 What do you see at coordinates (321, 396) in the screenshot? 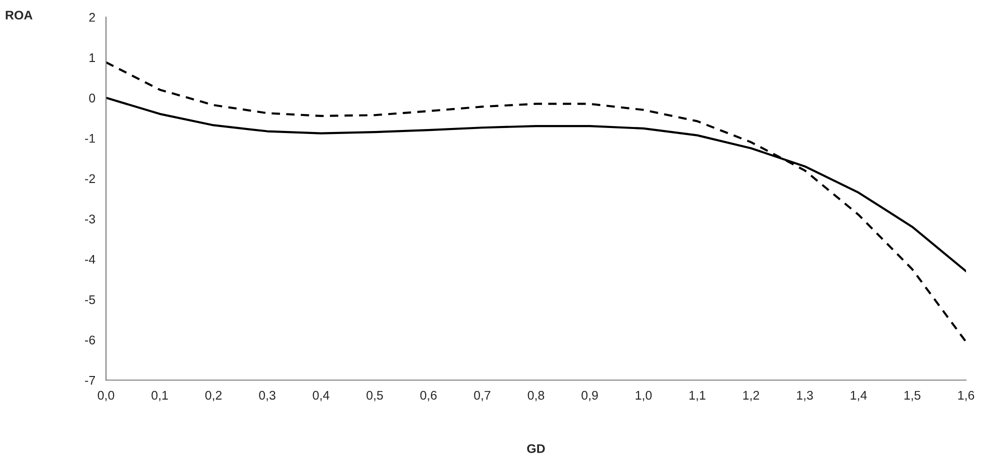
I see `x-tick-label: 0,4` at bounding box center [321, 396].